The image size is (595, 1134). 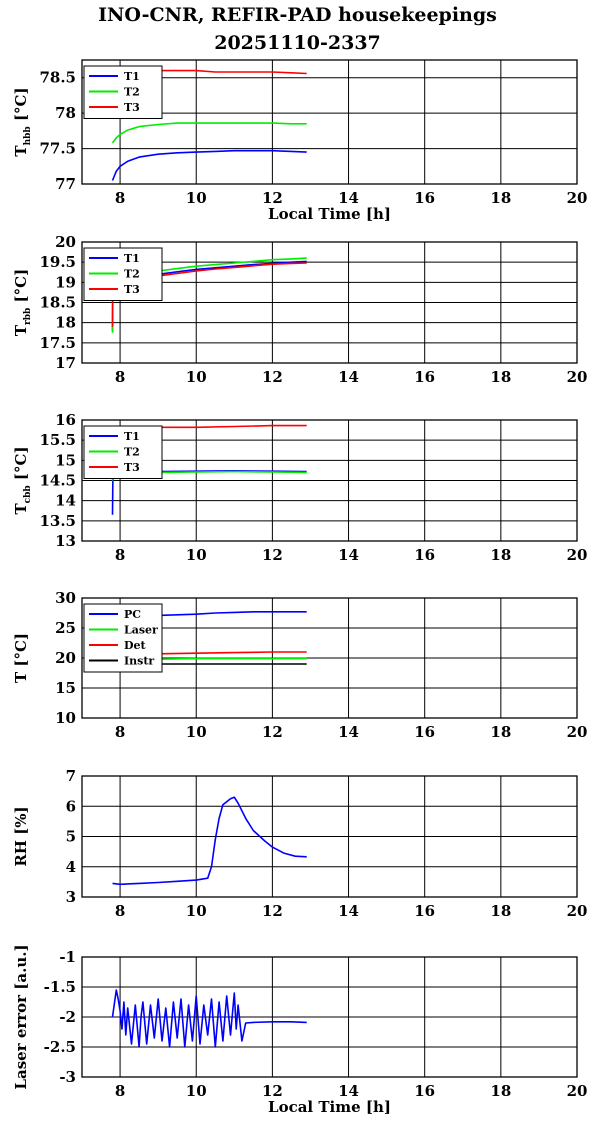 What do you see at coordinates (60, 1047) in the screenshot?
I see `y-tick-label: -2.5` at bounding box center [60, 1047].